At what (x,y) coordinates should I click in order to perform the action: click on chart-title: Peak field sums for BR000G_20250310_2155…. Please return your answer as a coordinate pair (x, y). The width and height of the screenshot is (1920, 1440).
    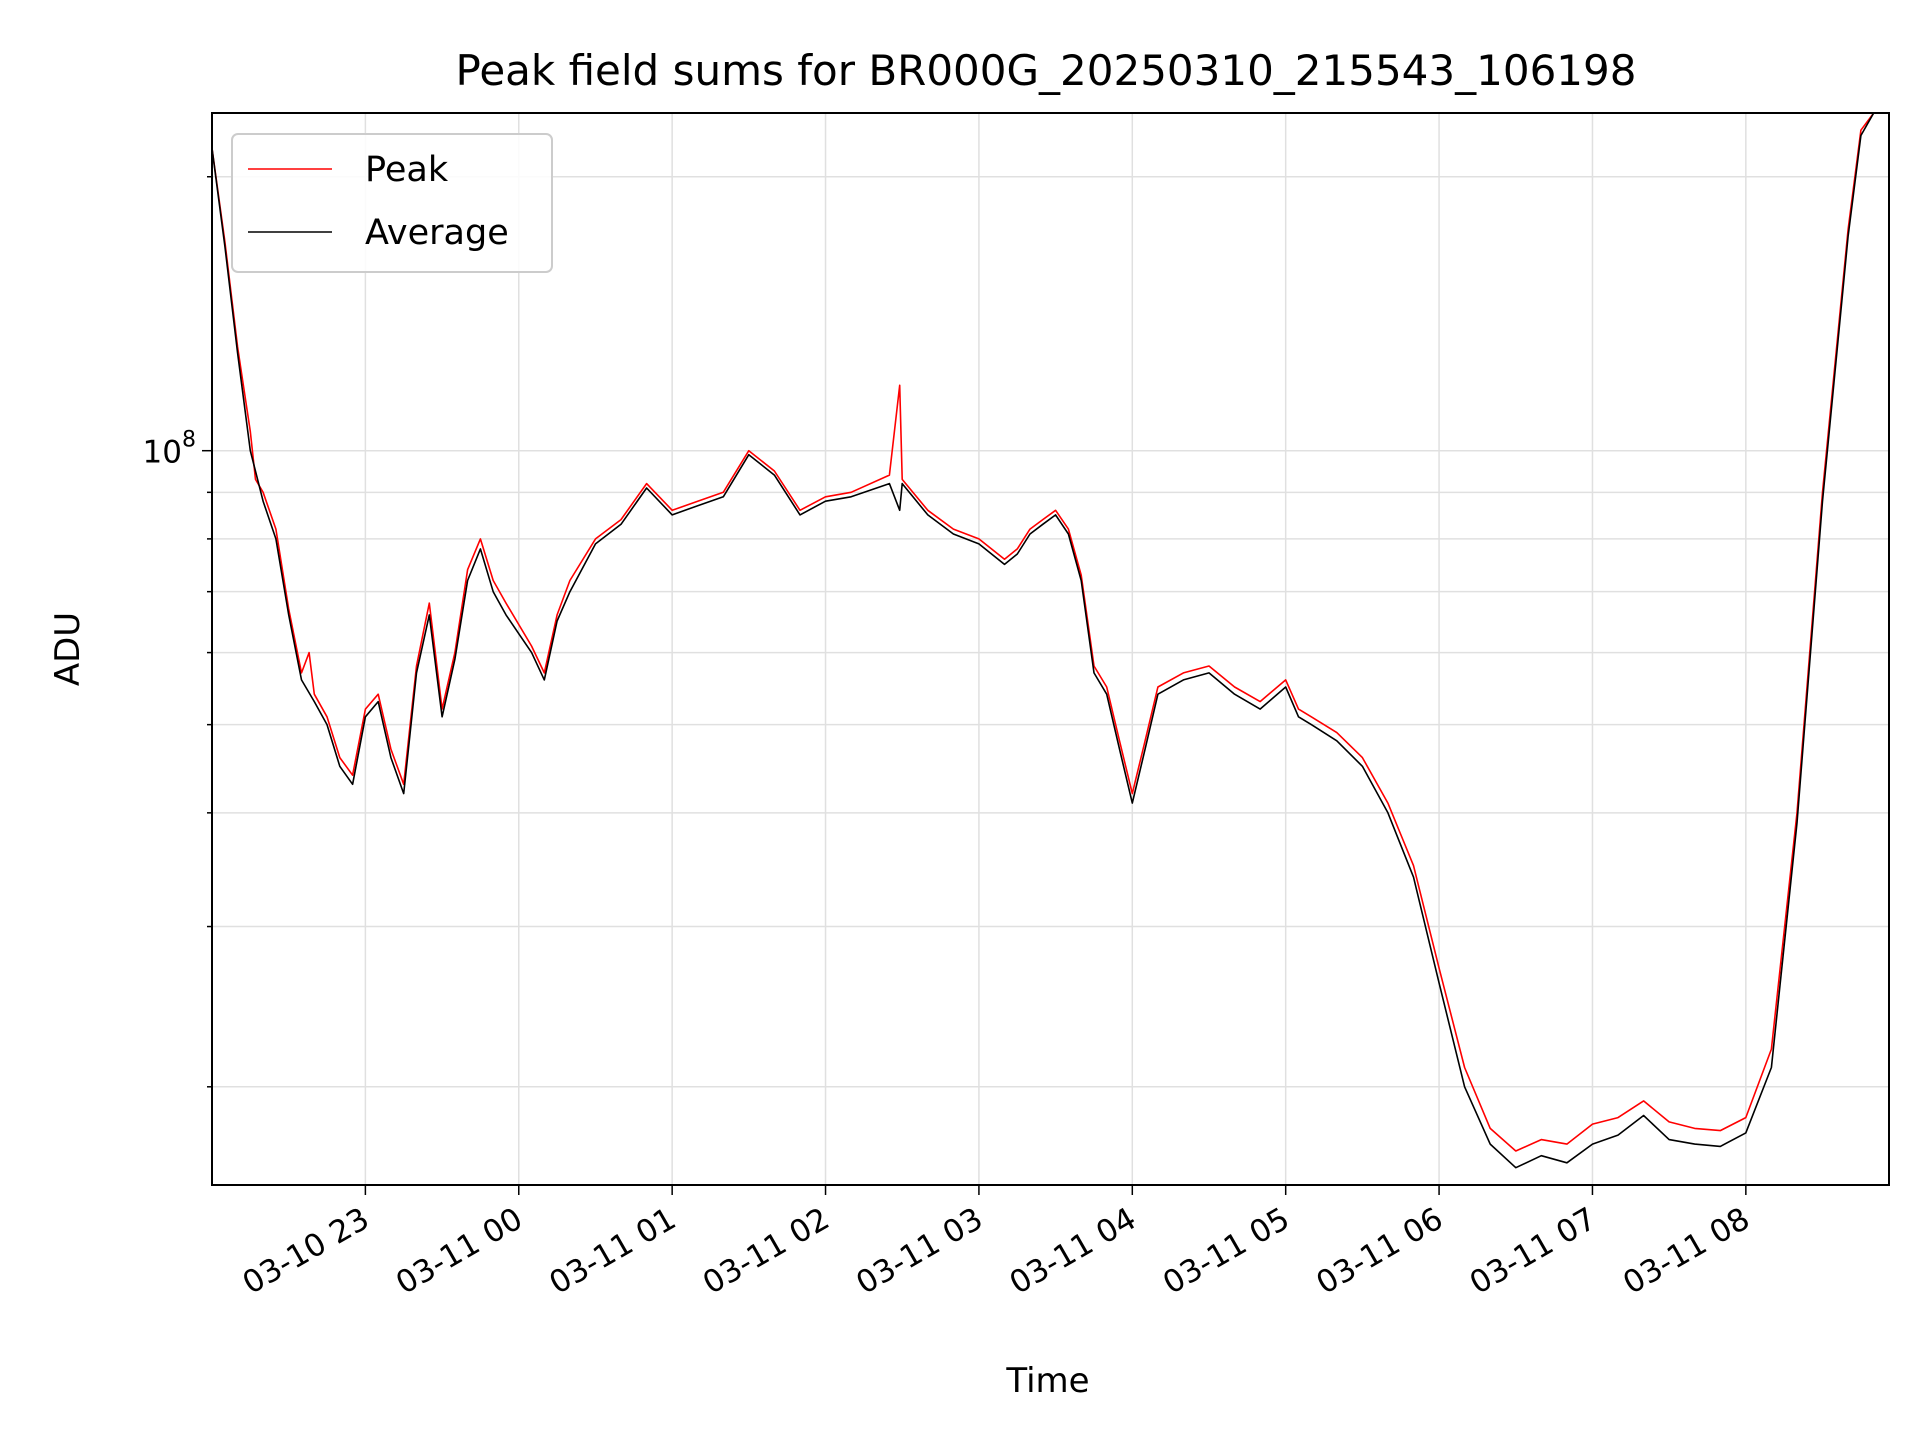
    Looking at the image, I should click on (1046, 70).